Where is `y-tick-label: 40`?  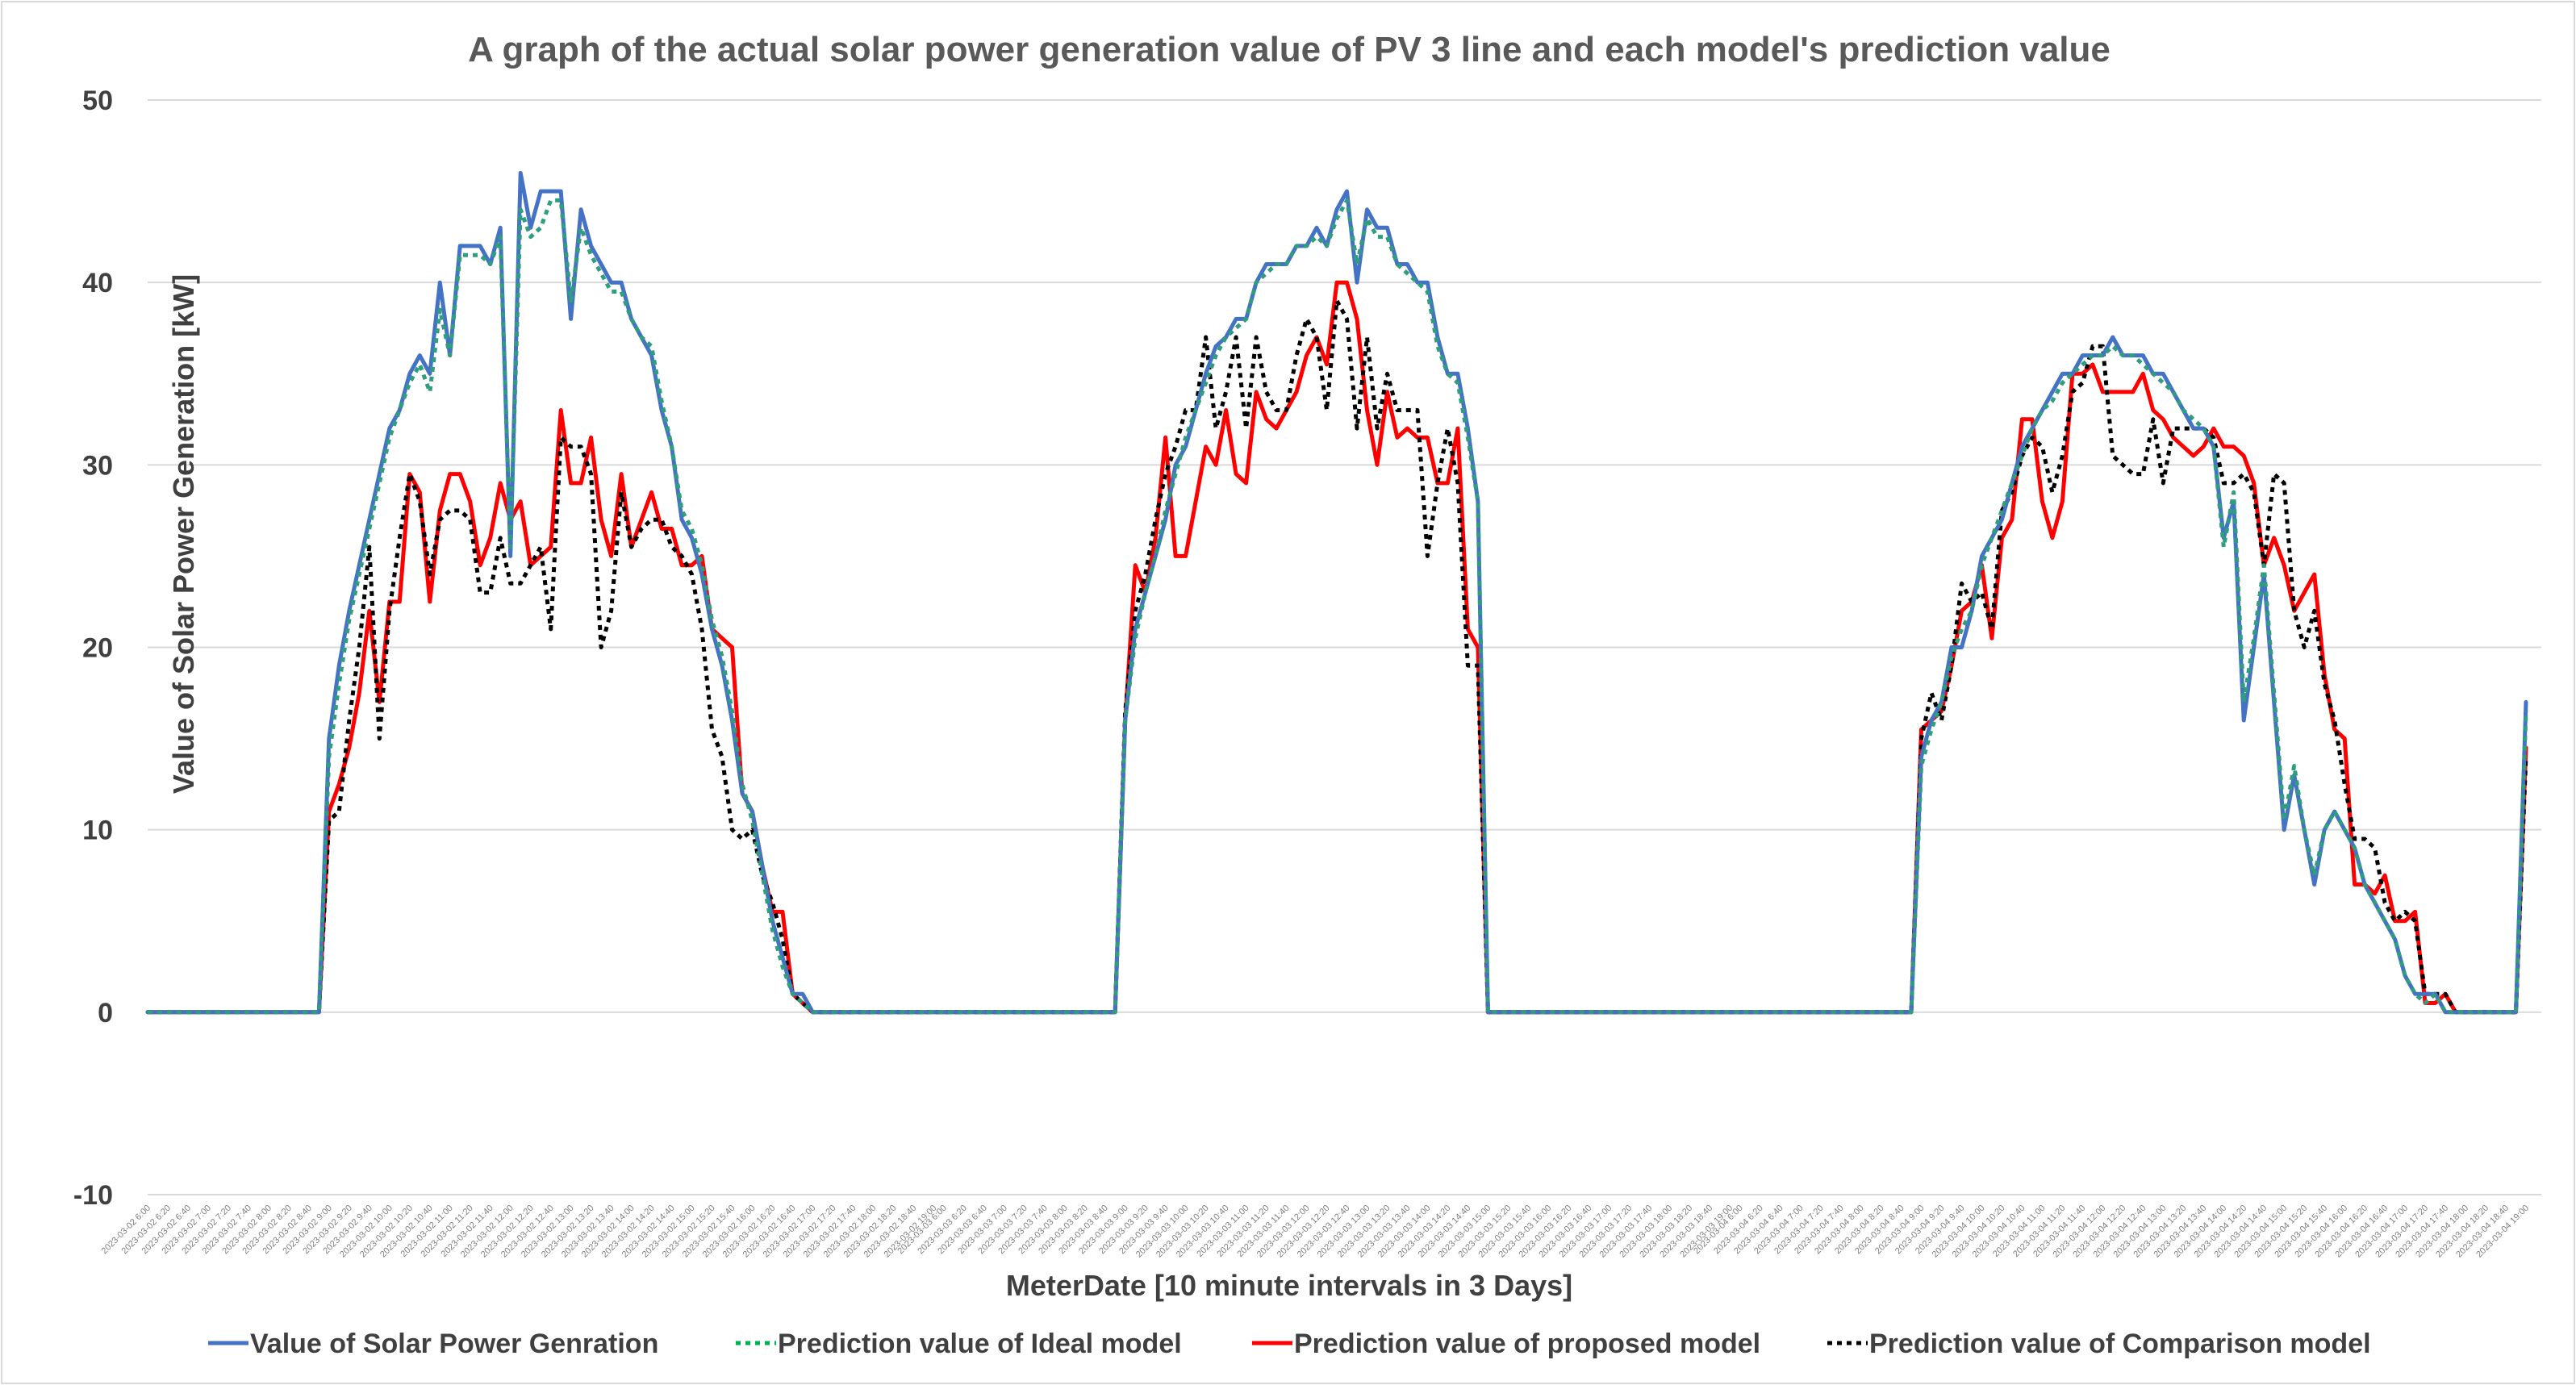
y-tick-label: 40 is located at coordinates (97, 283).